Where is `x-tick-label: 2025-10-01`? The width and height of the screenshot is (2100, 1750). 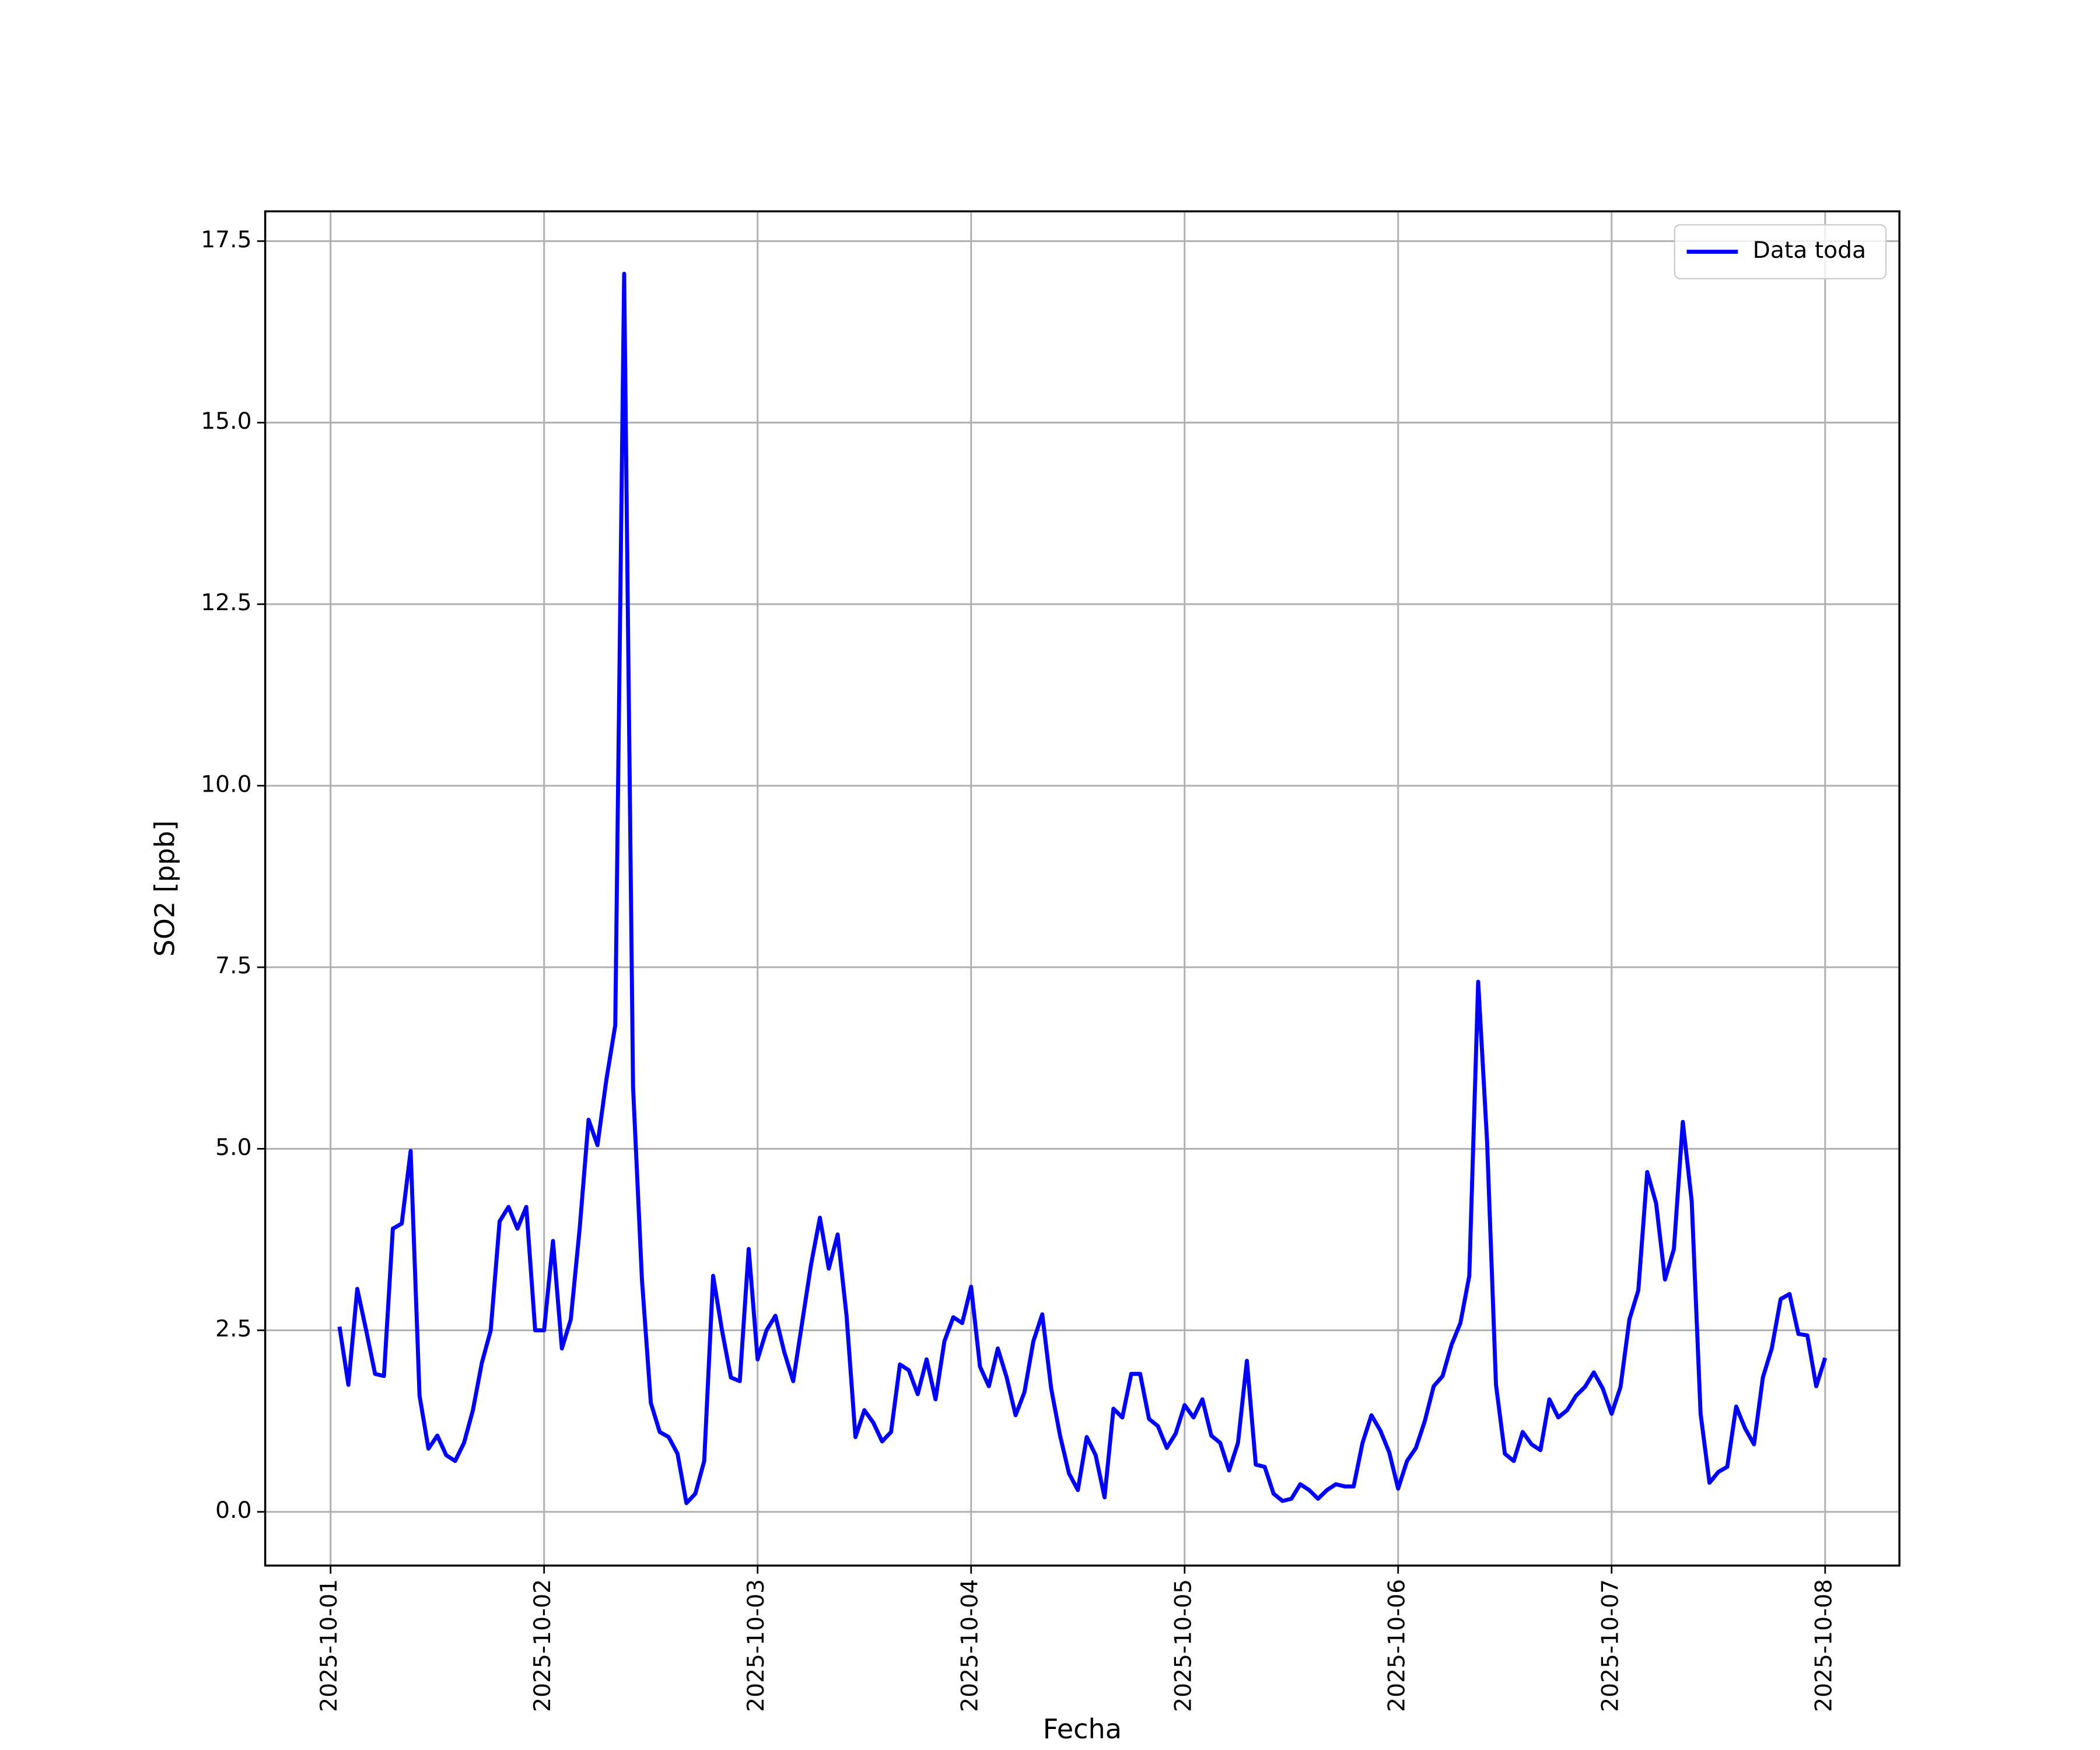 x-tick-label: 2025-10-01 is located at coordinates (329, 1645).